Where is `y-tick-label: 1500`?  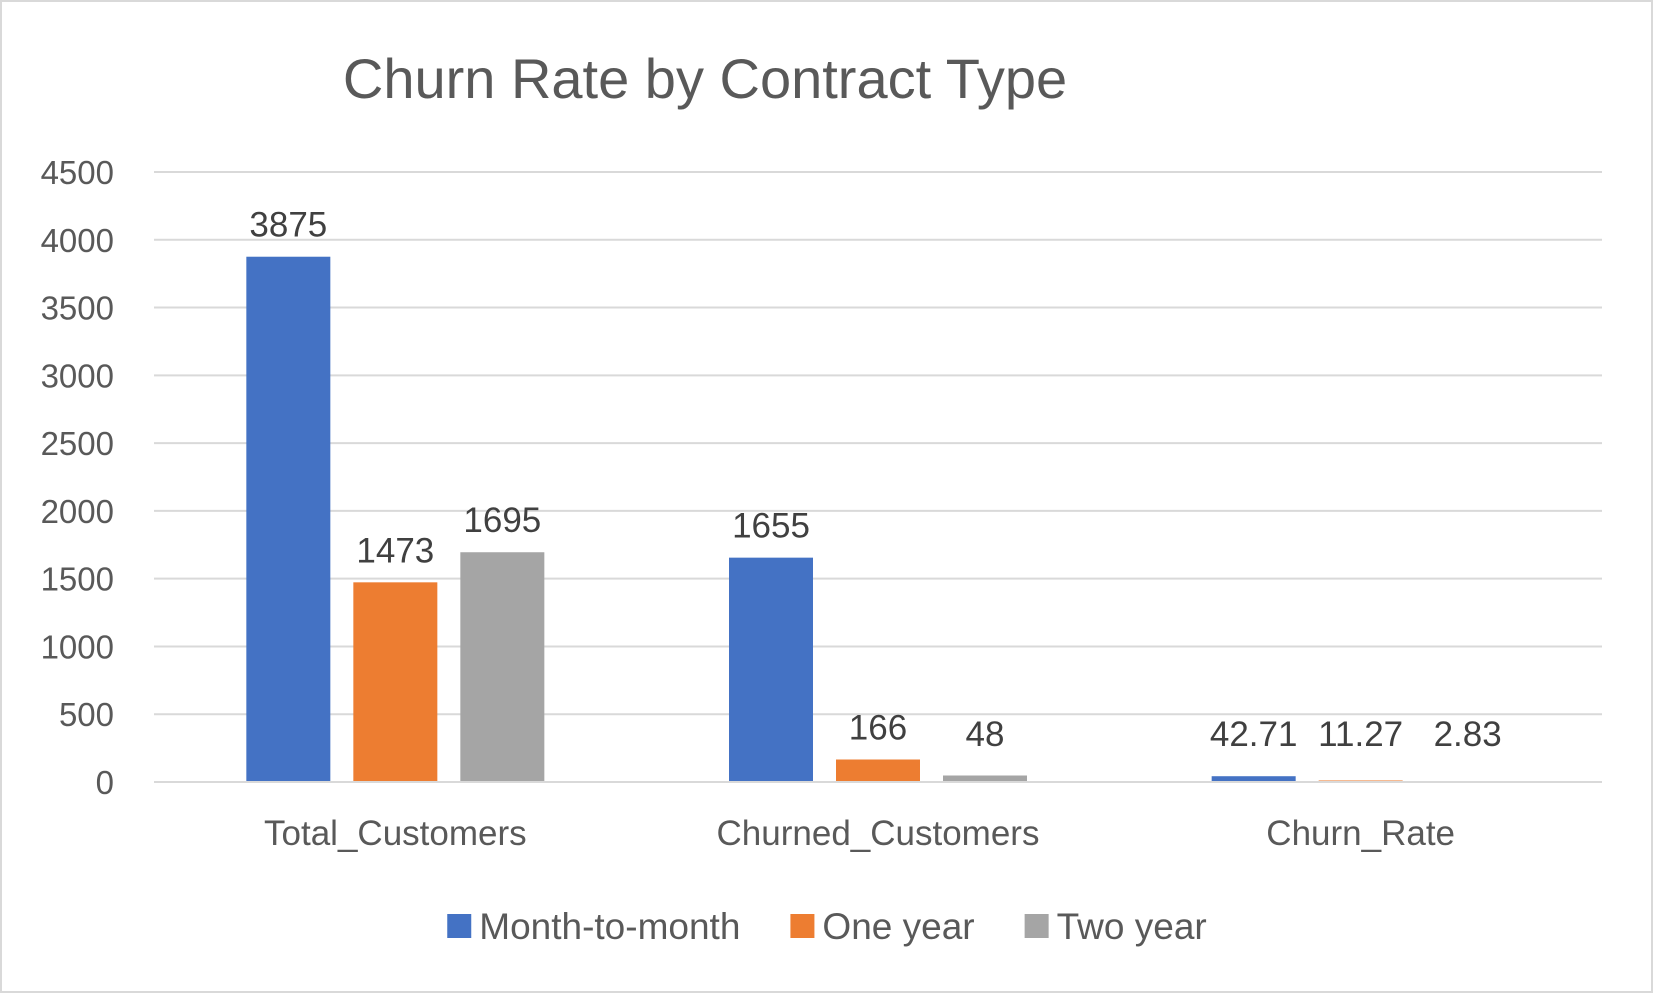 y-tick-label: 1500 is located at coordinates (77, 579).